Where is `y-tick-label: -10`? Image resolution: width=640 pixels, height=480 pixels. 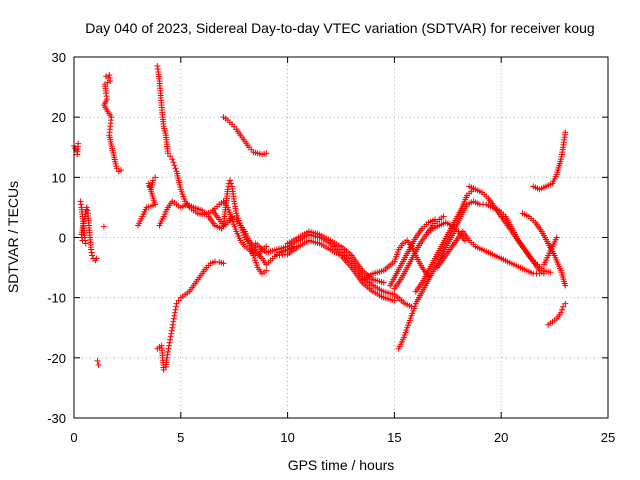
y-tick-label: -10 is located at coordinates (56, 298).